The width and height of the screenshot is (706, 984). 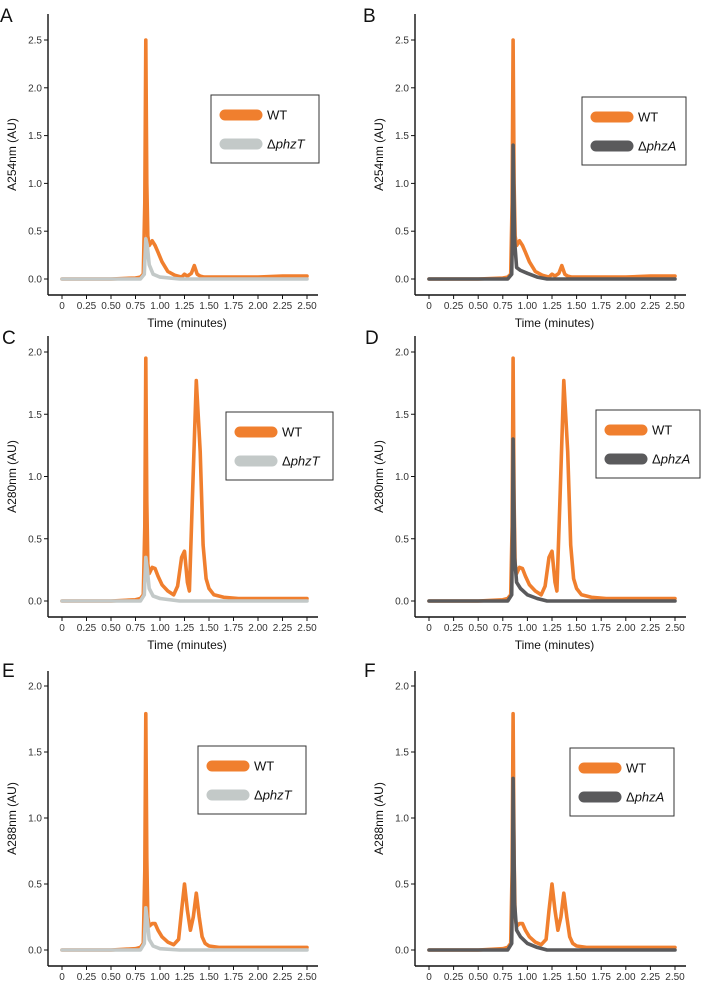 I want to click on series-line-phza, so click(x=552, y=212).